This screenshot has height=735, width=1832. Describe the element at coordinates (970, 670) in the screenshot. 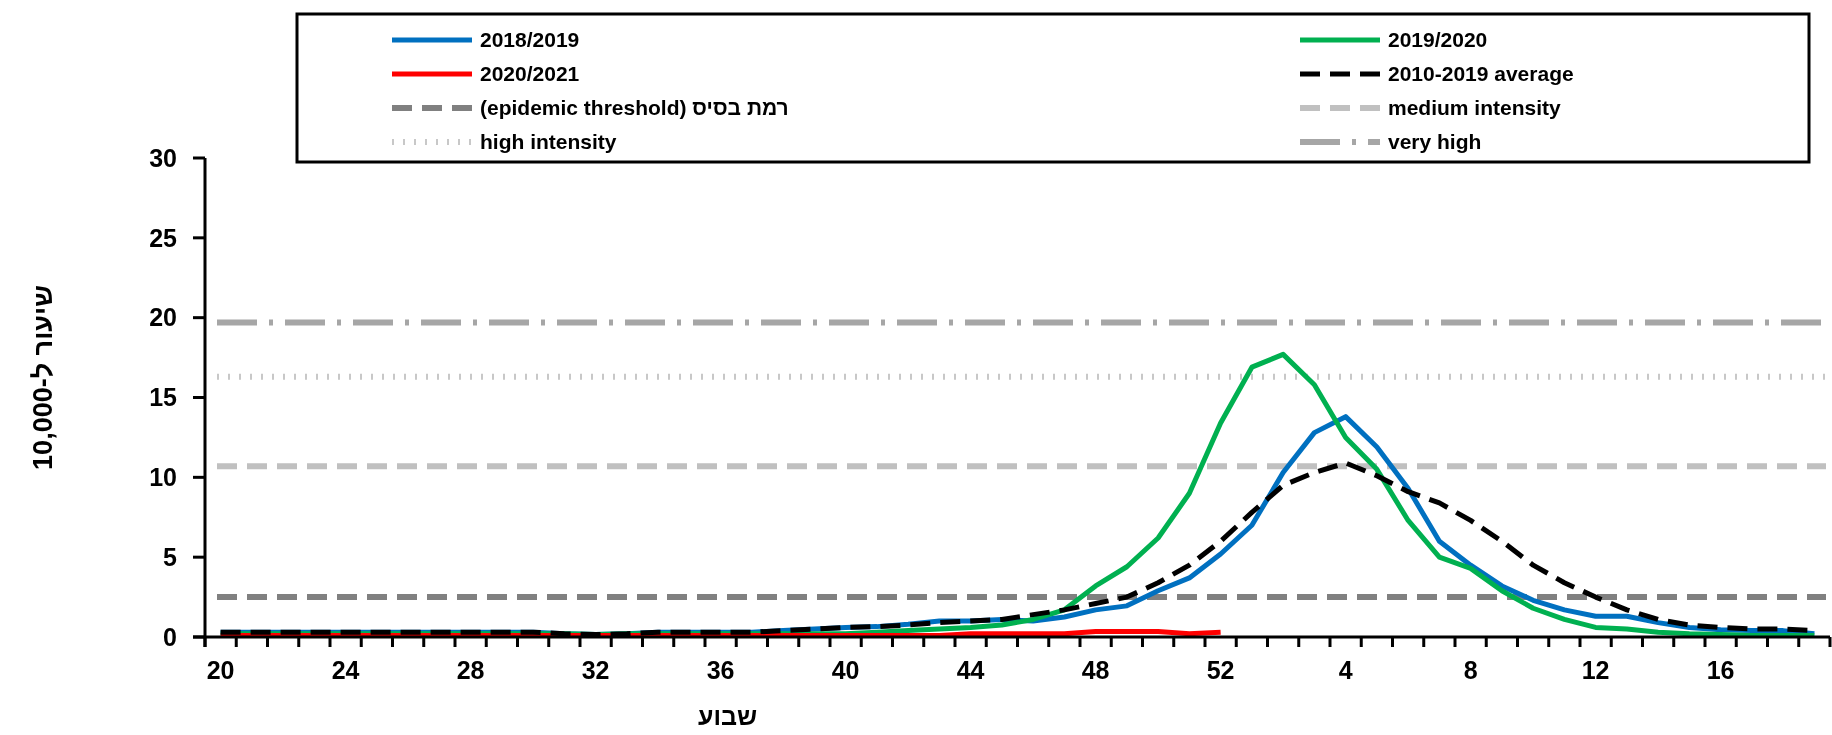

I see `x-tick-label: 44` at that location.